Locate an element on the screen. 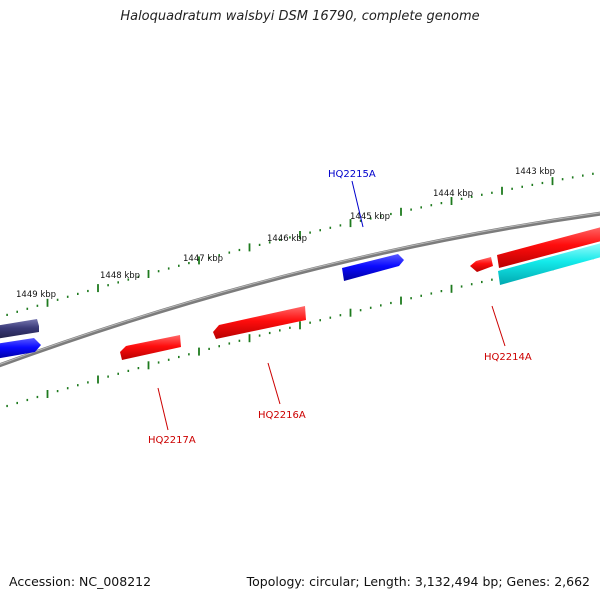  leader-line-hq2214a is located at coordinates (498, 326).